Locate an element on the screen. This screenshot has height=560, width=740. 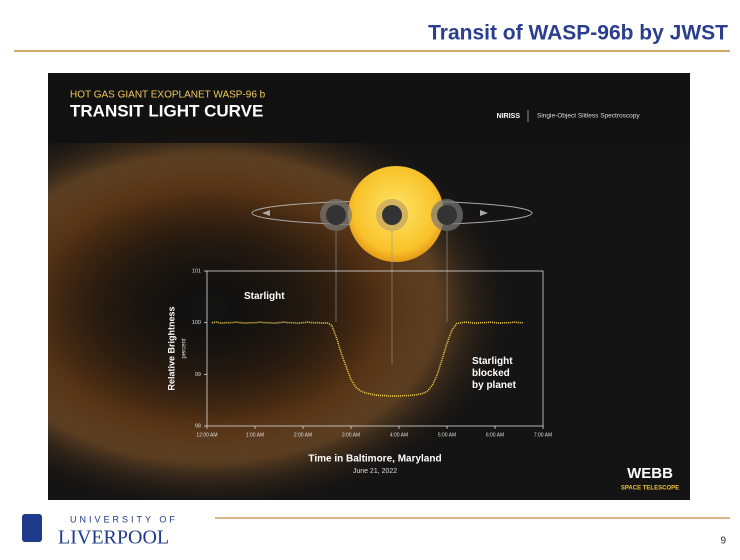
mode: Single-Object Slitless Spectroscopy is located at coordinates (588, 116).